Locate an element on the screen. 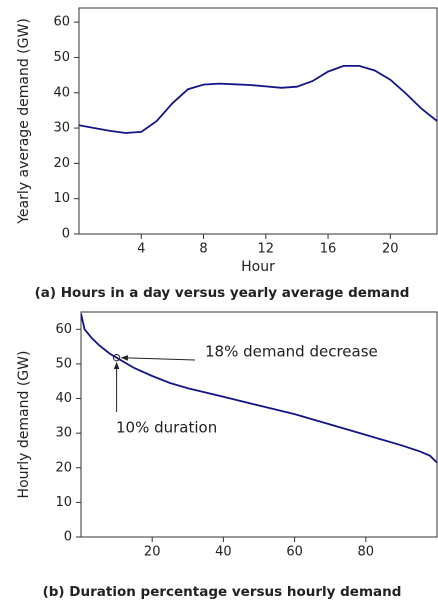 This screenshot has height=605, width=438. data-line is located at coordinates (258, 99).